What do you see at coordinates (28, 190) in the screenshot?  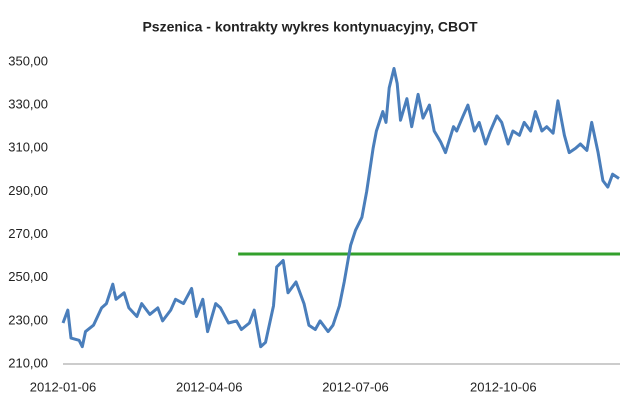 I see `y-tick-label: 290,00` at bounding box center [28, 190].